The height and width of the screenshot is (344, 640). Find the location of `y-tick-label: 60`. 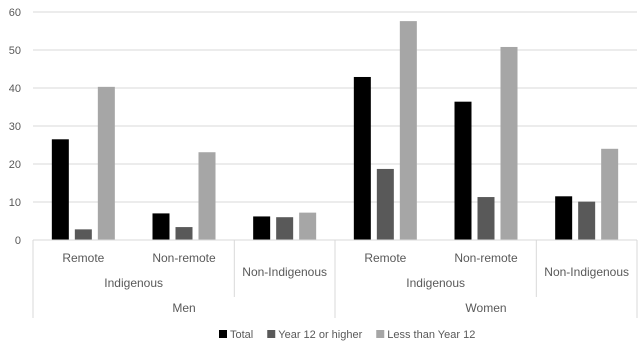

y-tick-label: 60 is located at coordinates (15, 13).